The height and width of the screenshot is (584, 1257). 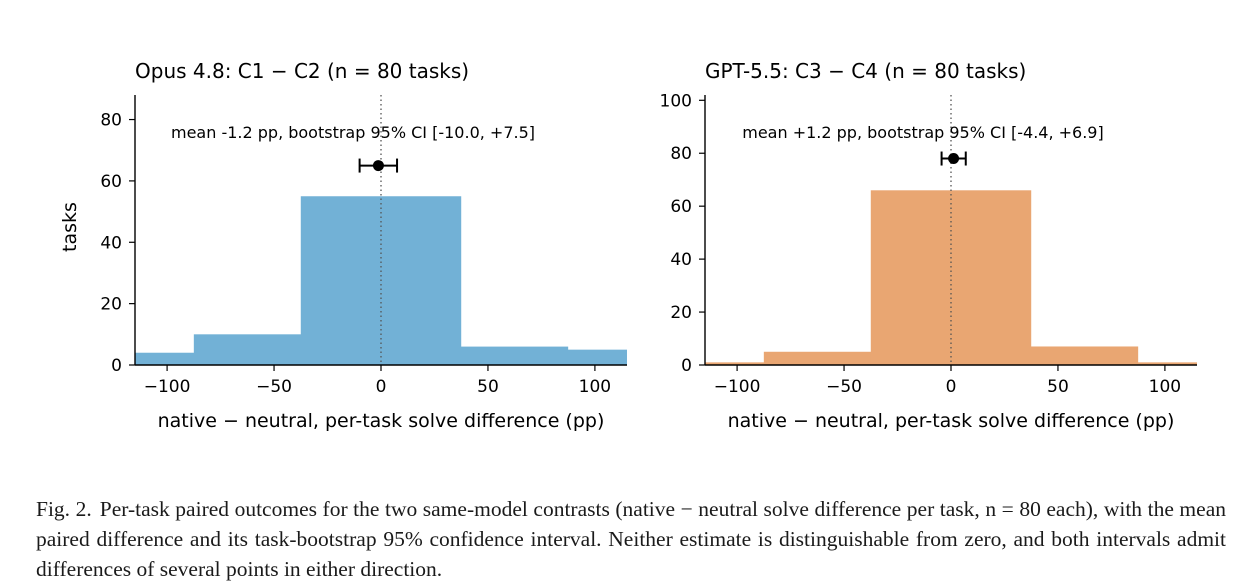 I want to click on y-axis-label: tasks, so click(x=70, y=227).